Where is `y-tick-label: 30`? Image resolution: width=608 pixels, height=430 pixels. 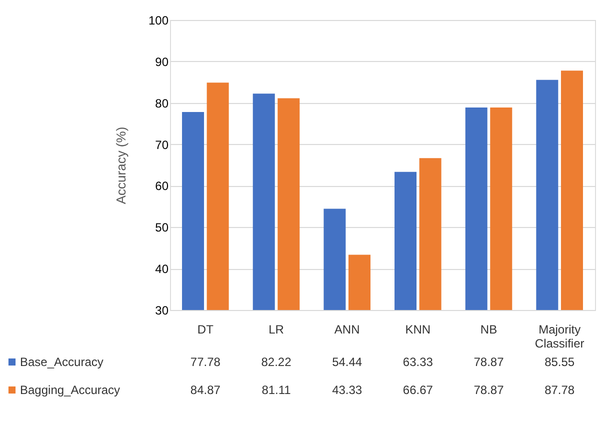 y-tick-label: 30 is located at coordinates (162, 311).